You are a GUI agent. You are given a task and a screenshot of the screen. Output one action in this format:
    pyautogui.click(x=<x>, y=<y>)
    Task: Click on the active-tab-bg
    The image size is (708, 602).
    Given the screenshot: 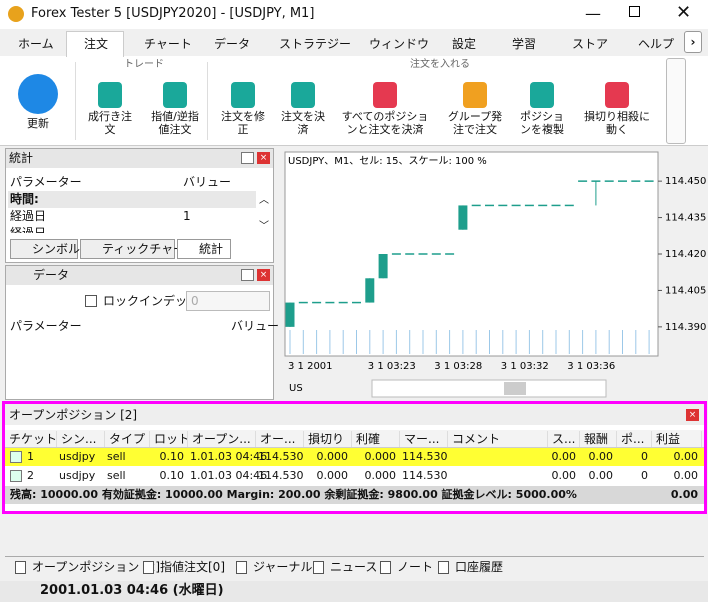 What is the action you would take?
    pyautogui.click(x=95, y=44)
    